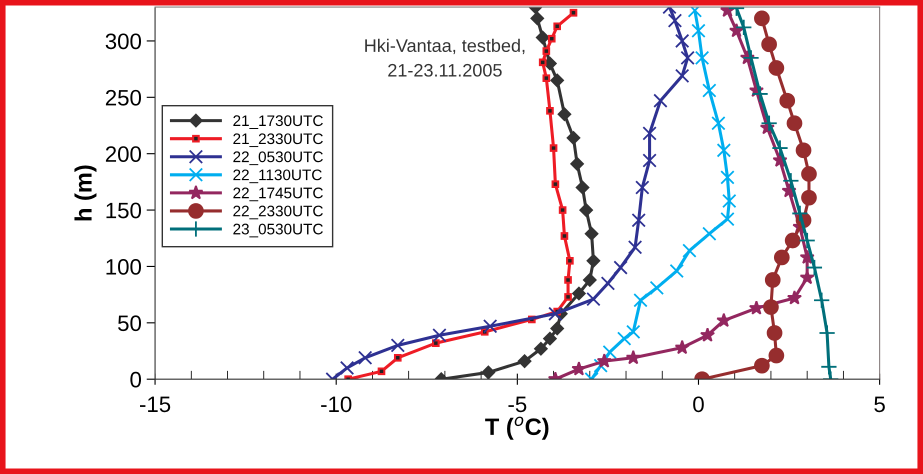 This screenshot has height=474, width=923. I want to click on x-tick-label: 5, so click(879, 404).